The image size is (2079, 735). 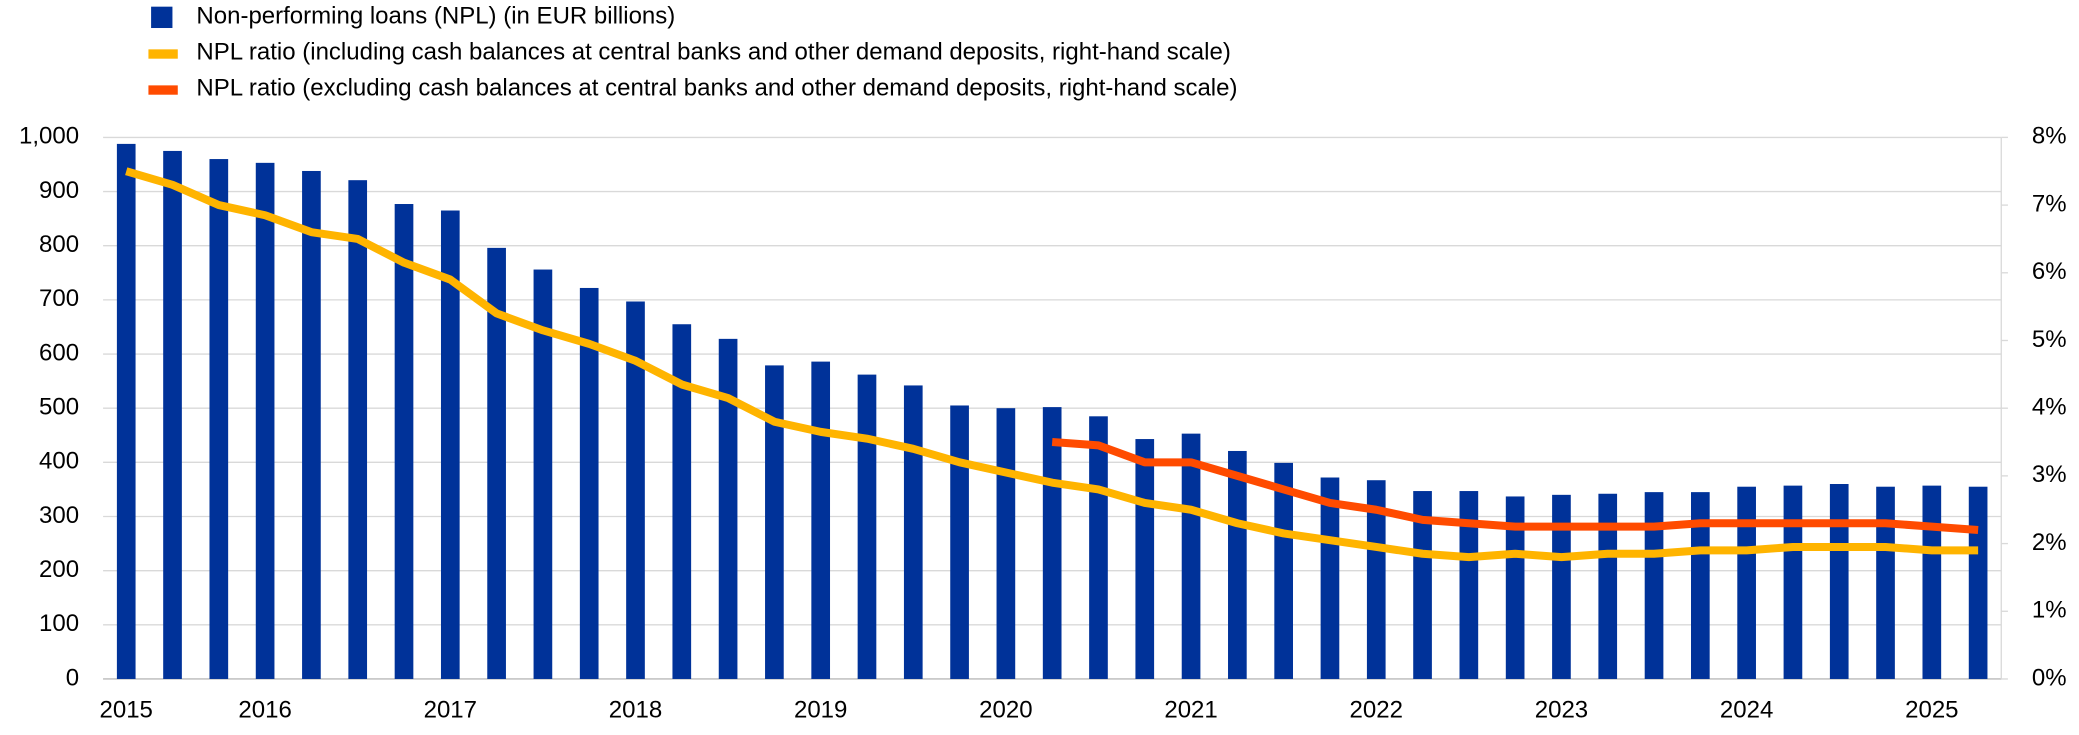 What do you see at coordinates (2049, 610) in the screenshot?
I see `y2-tick-label: 1%` at bounding box center [2049, 610].